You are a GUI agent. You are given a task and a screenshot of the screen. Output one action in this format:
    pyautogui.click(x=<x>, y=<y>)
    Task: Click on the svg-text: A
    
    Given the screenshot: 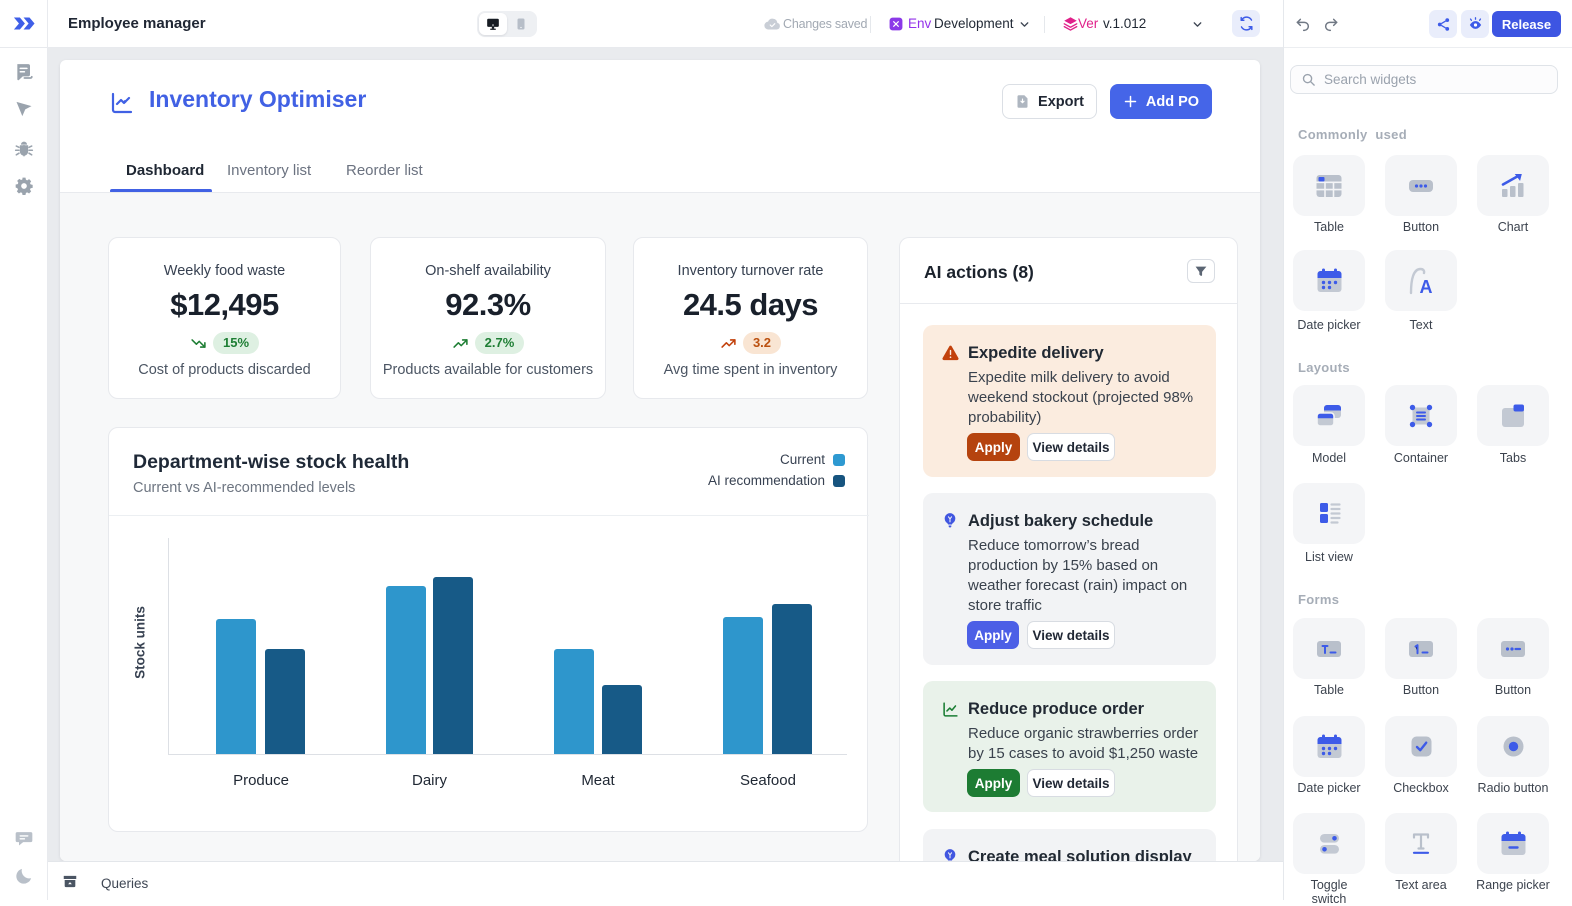 What is the action you would take?
    pyautogui.click(x=1426, y=286)
    